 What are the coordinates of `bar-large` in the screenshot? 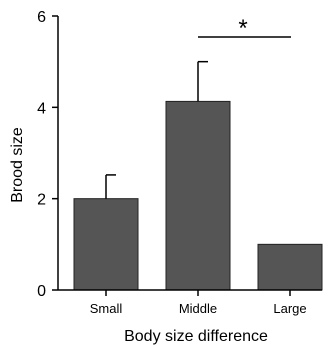 It's located at (290, 267).